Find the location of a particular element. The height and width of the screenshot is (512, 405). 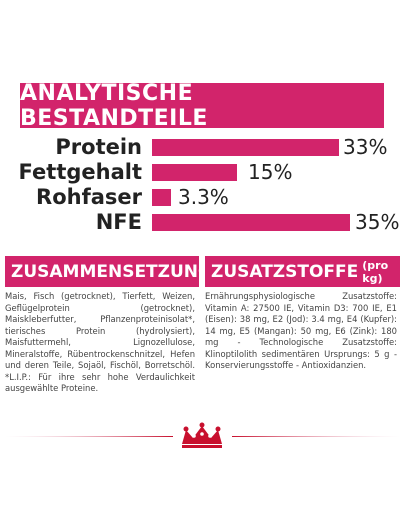

nutrient-value: 3.3% is located at coordinates (203, 197).